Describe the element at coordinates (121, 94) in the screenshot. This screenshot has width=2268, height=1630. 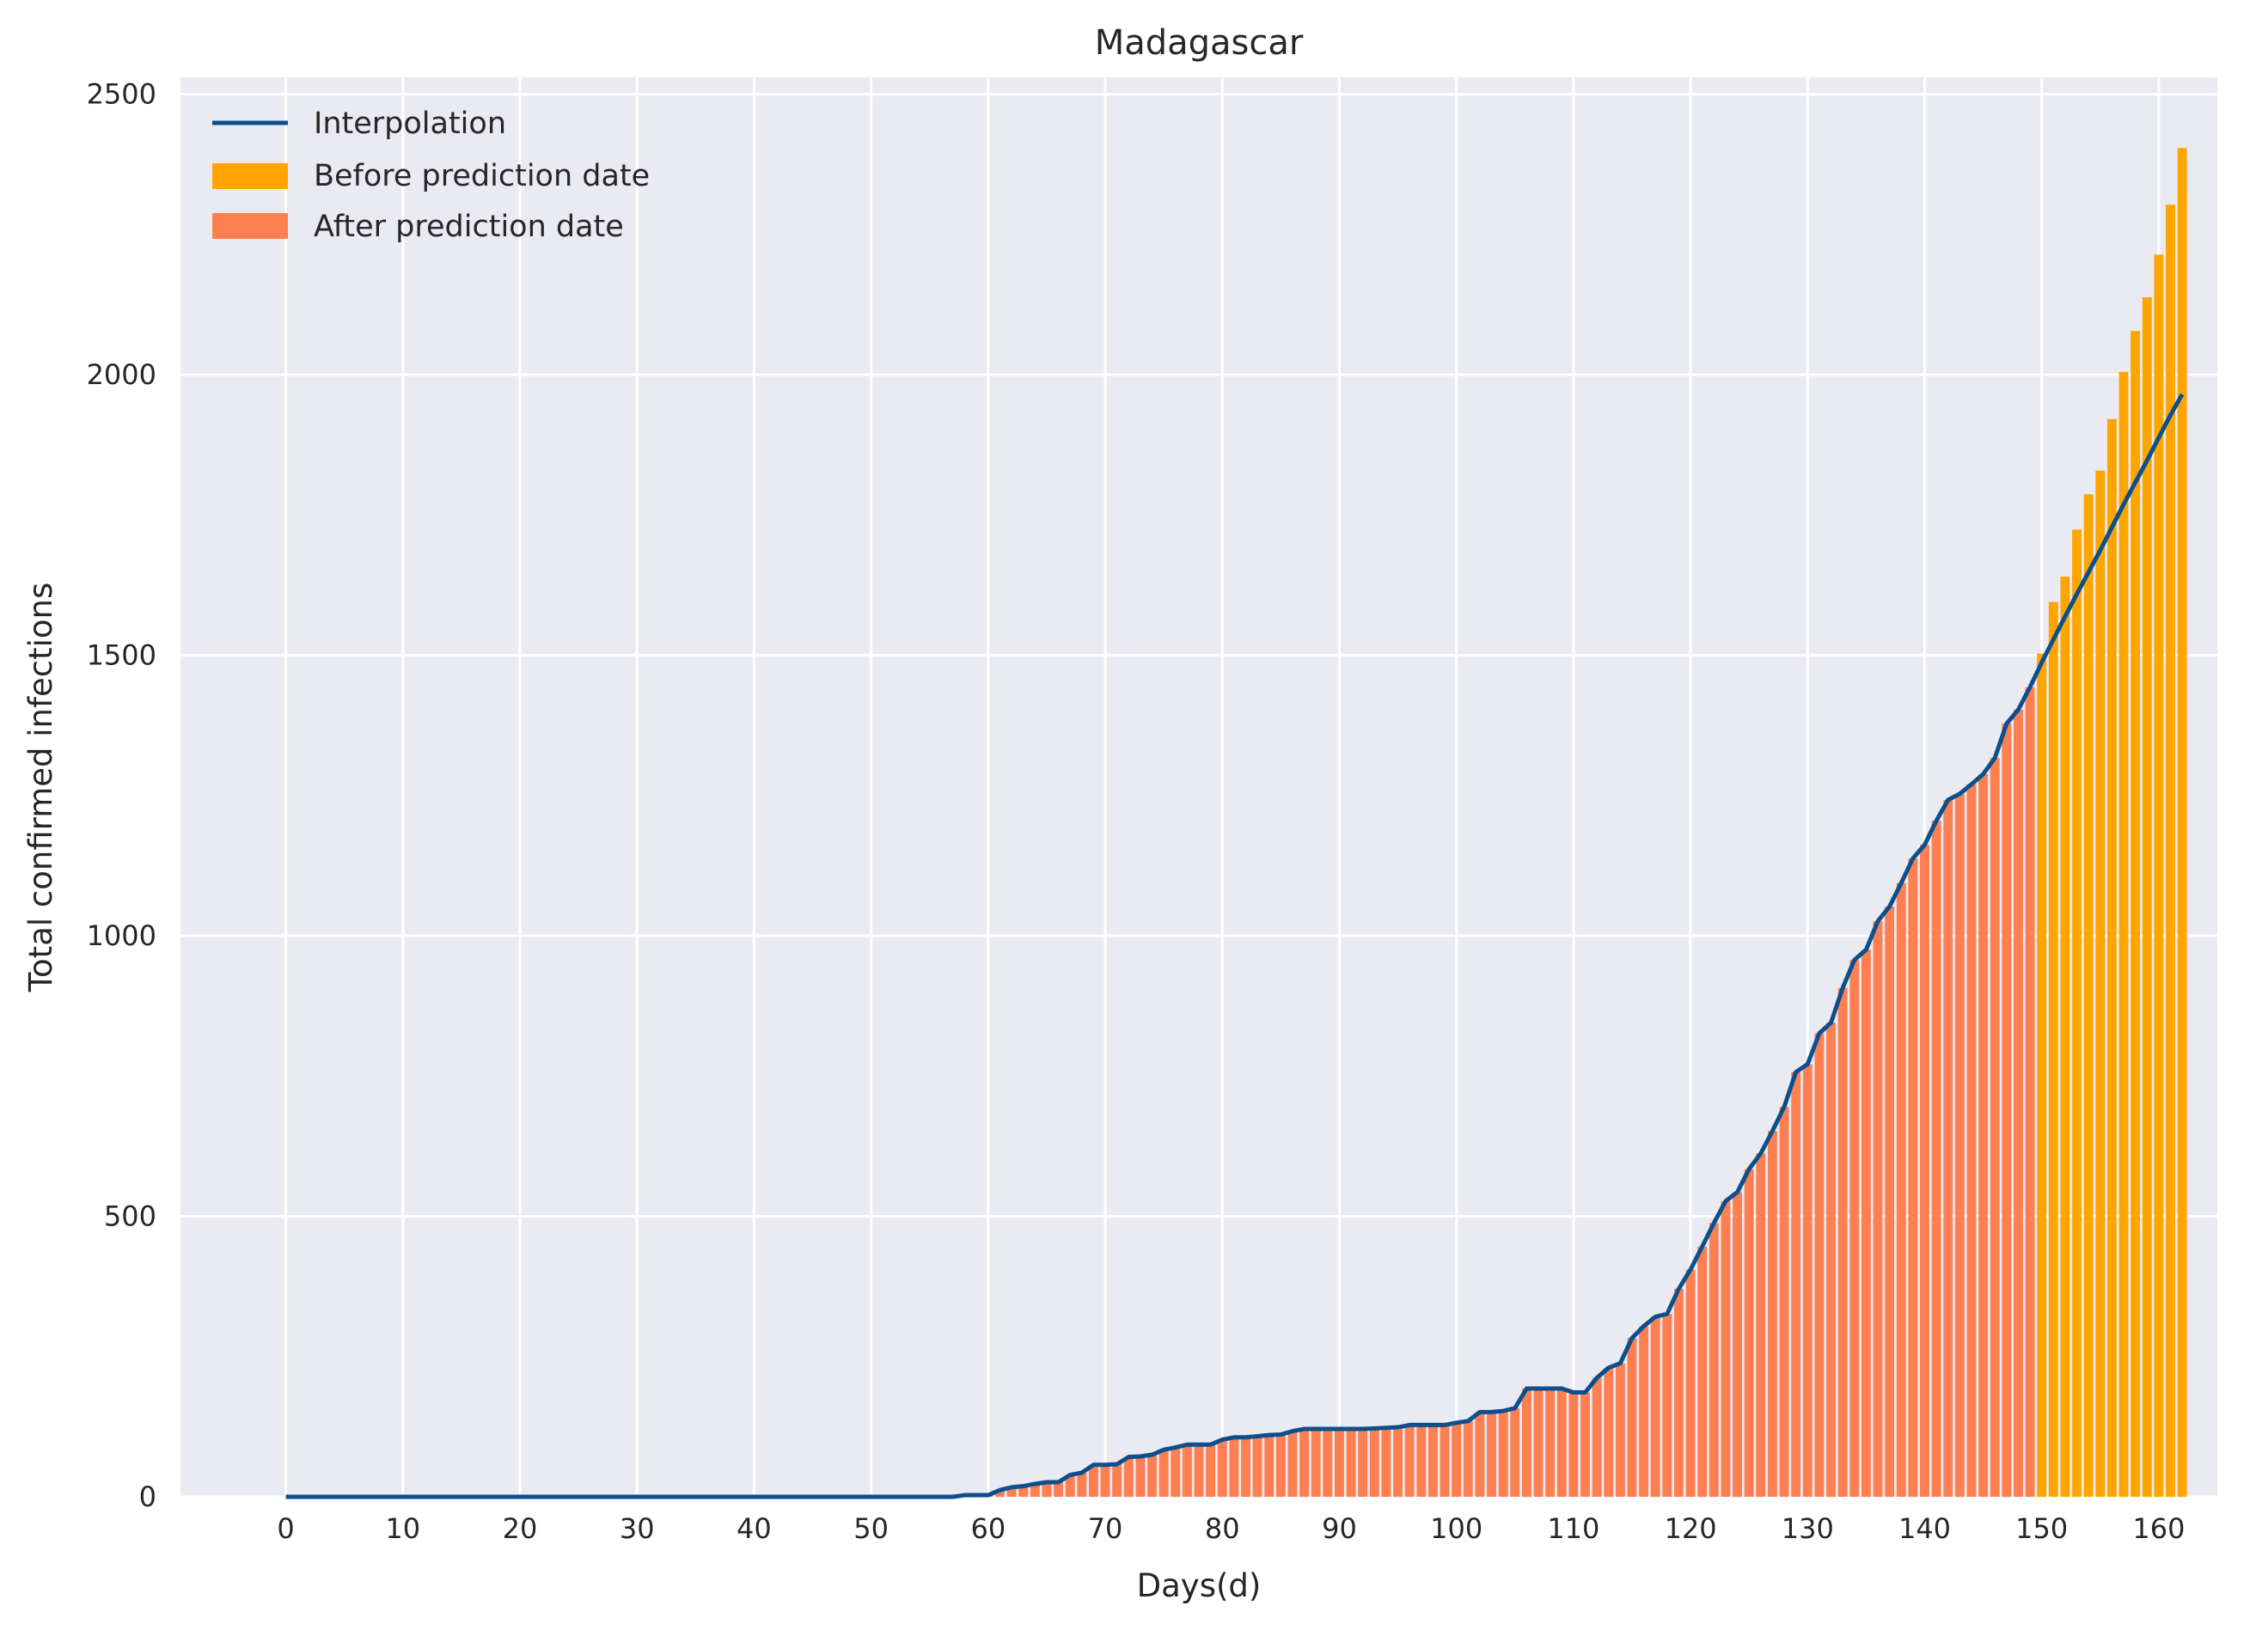
I see `y-tick-label: 2500` at that location.